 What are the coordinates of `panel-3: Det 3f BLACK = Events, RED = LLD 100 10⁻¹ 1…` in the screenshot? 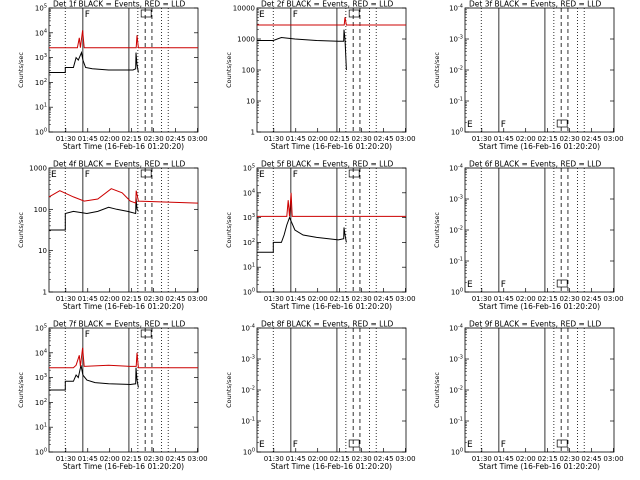 It's located at (528, 75).